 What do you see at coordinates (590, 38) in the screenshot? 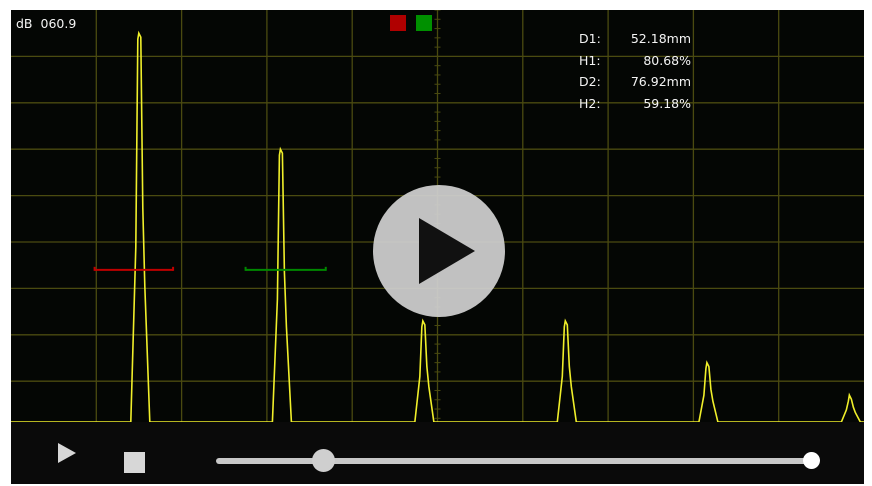
I see `measurement-label: D1:` at bounding box center [590, 38].